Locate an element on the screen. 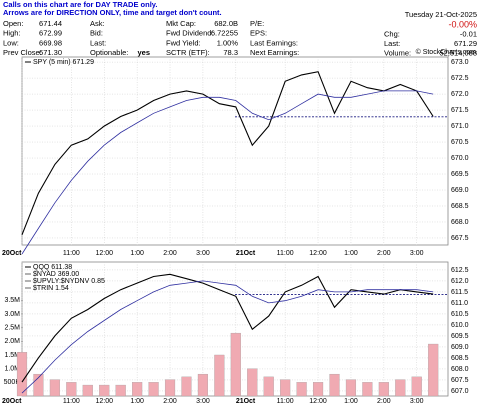  quote-label: Bid: is located at coordinates (96, 33).